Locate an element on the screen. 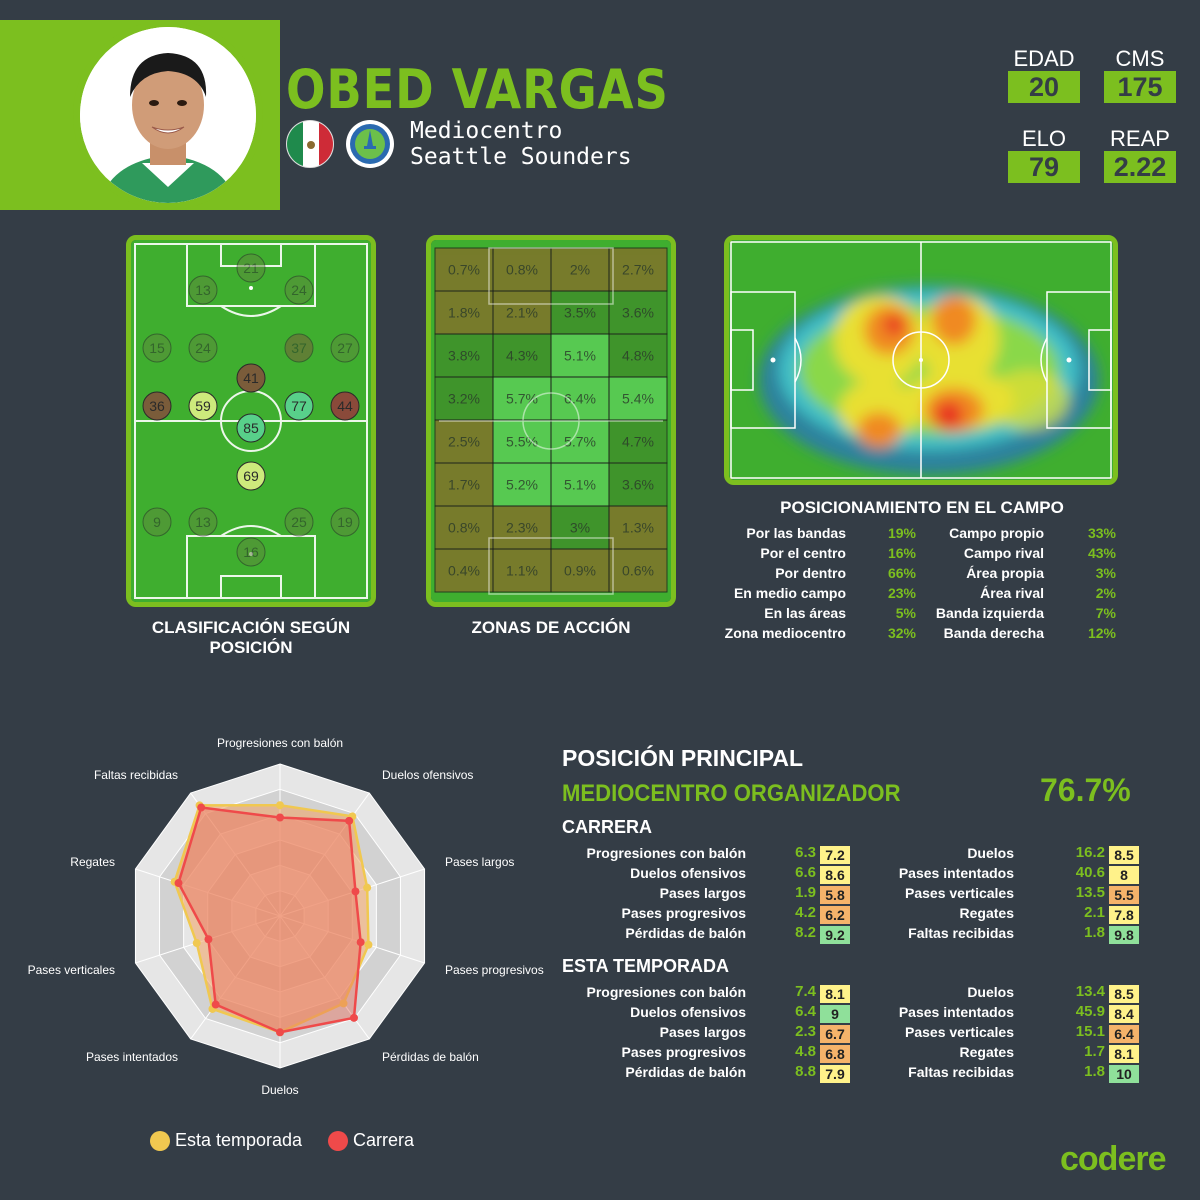  positioning-right-label: Banda izquierda is located at coordinates (989, 613).